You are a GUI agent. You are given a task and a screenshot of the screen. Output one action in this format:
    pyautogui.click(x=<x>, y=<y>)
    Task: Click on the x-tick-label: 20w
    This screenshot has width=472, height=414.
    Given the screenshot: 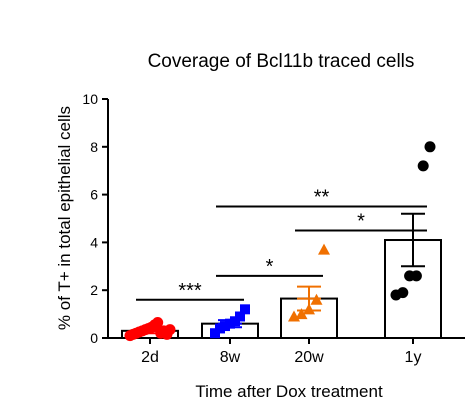 What is the action you would take?
    pyautogui.click(x=309, y=357)
    